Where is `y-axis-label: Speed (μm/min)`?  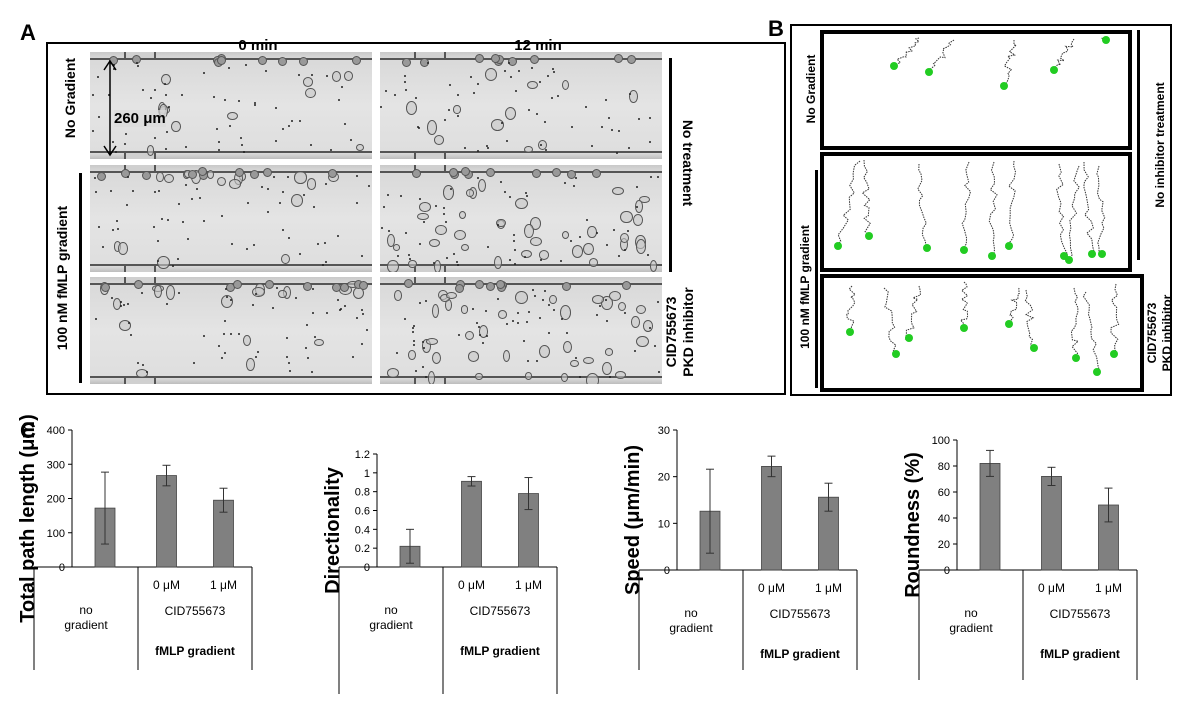
y-axis-label: Speed (μm/min) is located at coordinates (633, 520).